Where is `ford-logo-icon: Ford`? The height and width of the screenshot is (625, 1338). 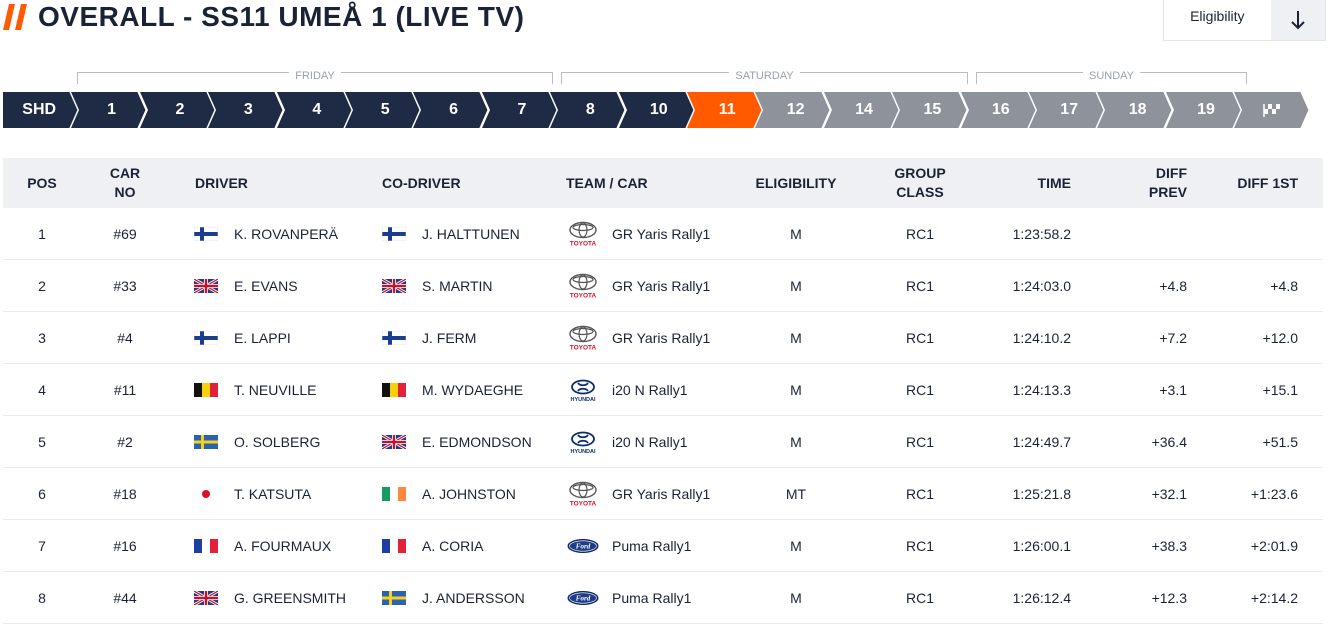 ford-logo-icon: Ford is located at coordinates (583, 546).